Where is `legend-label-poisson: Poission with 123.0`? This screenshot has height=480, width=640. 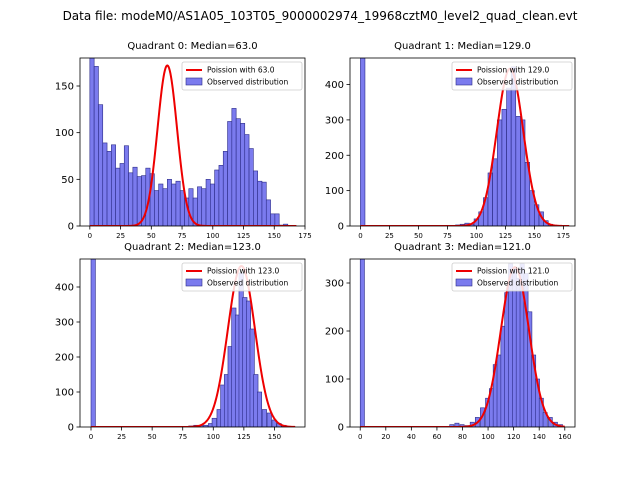 legend-label-poisson: Poission with 123.0 is located at coordinates (243, 271).